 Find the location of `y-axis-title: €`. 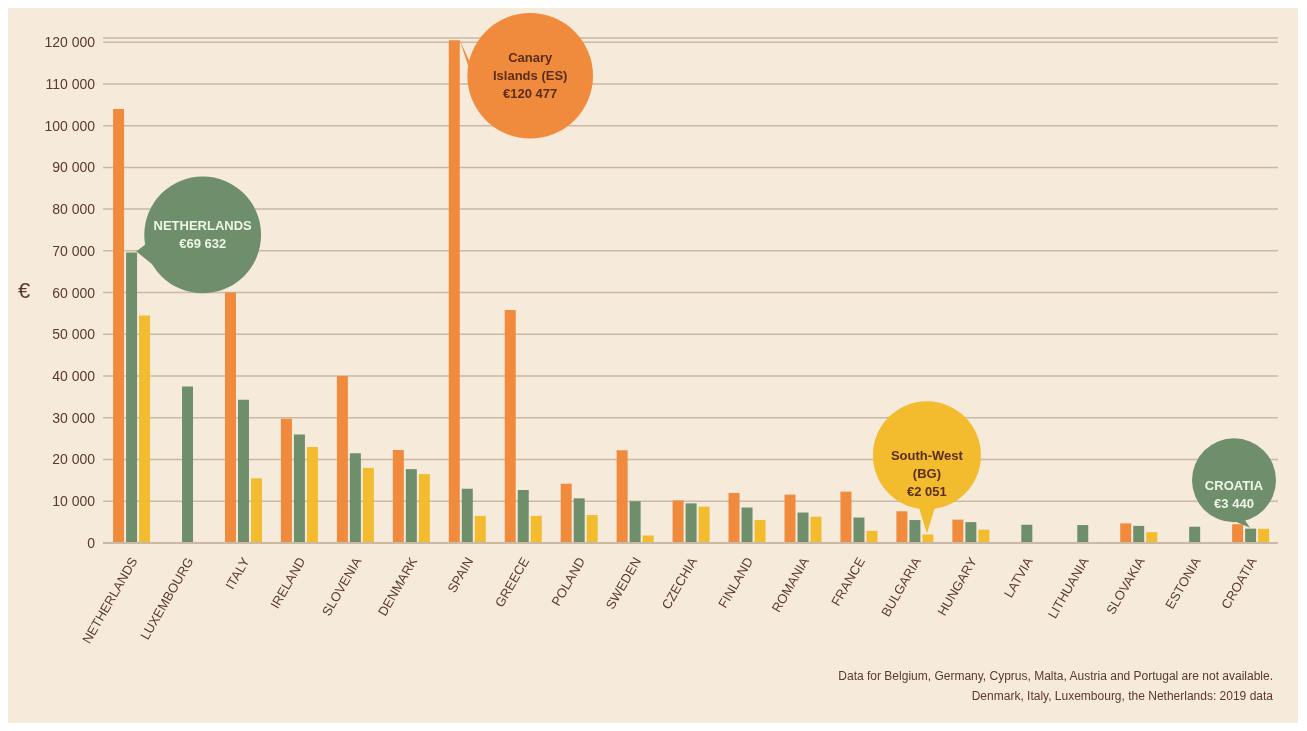

y-axis-title: € is located at coordinates (24, 291).